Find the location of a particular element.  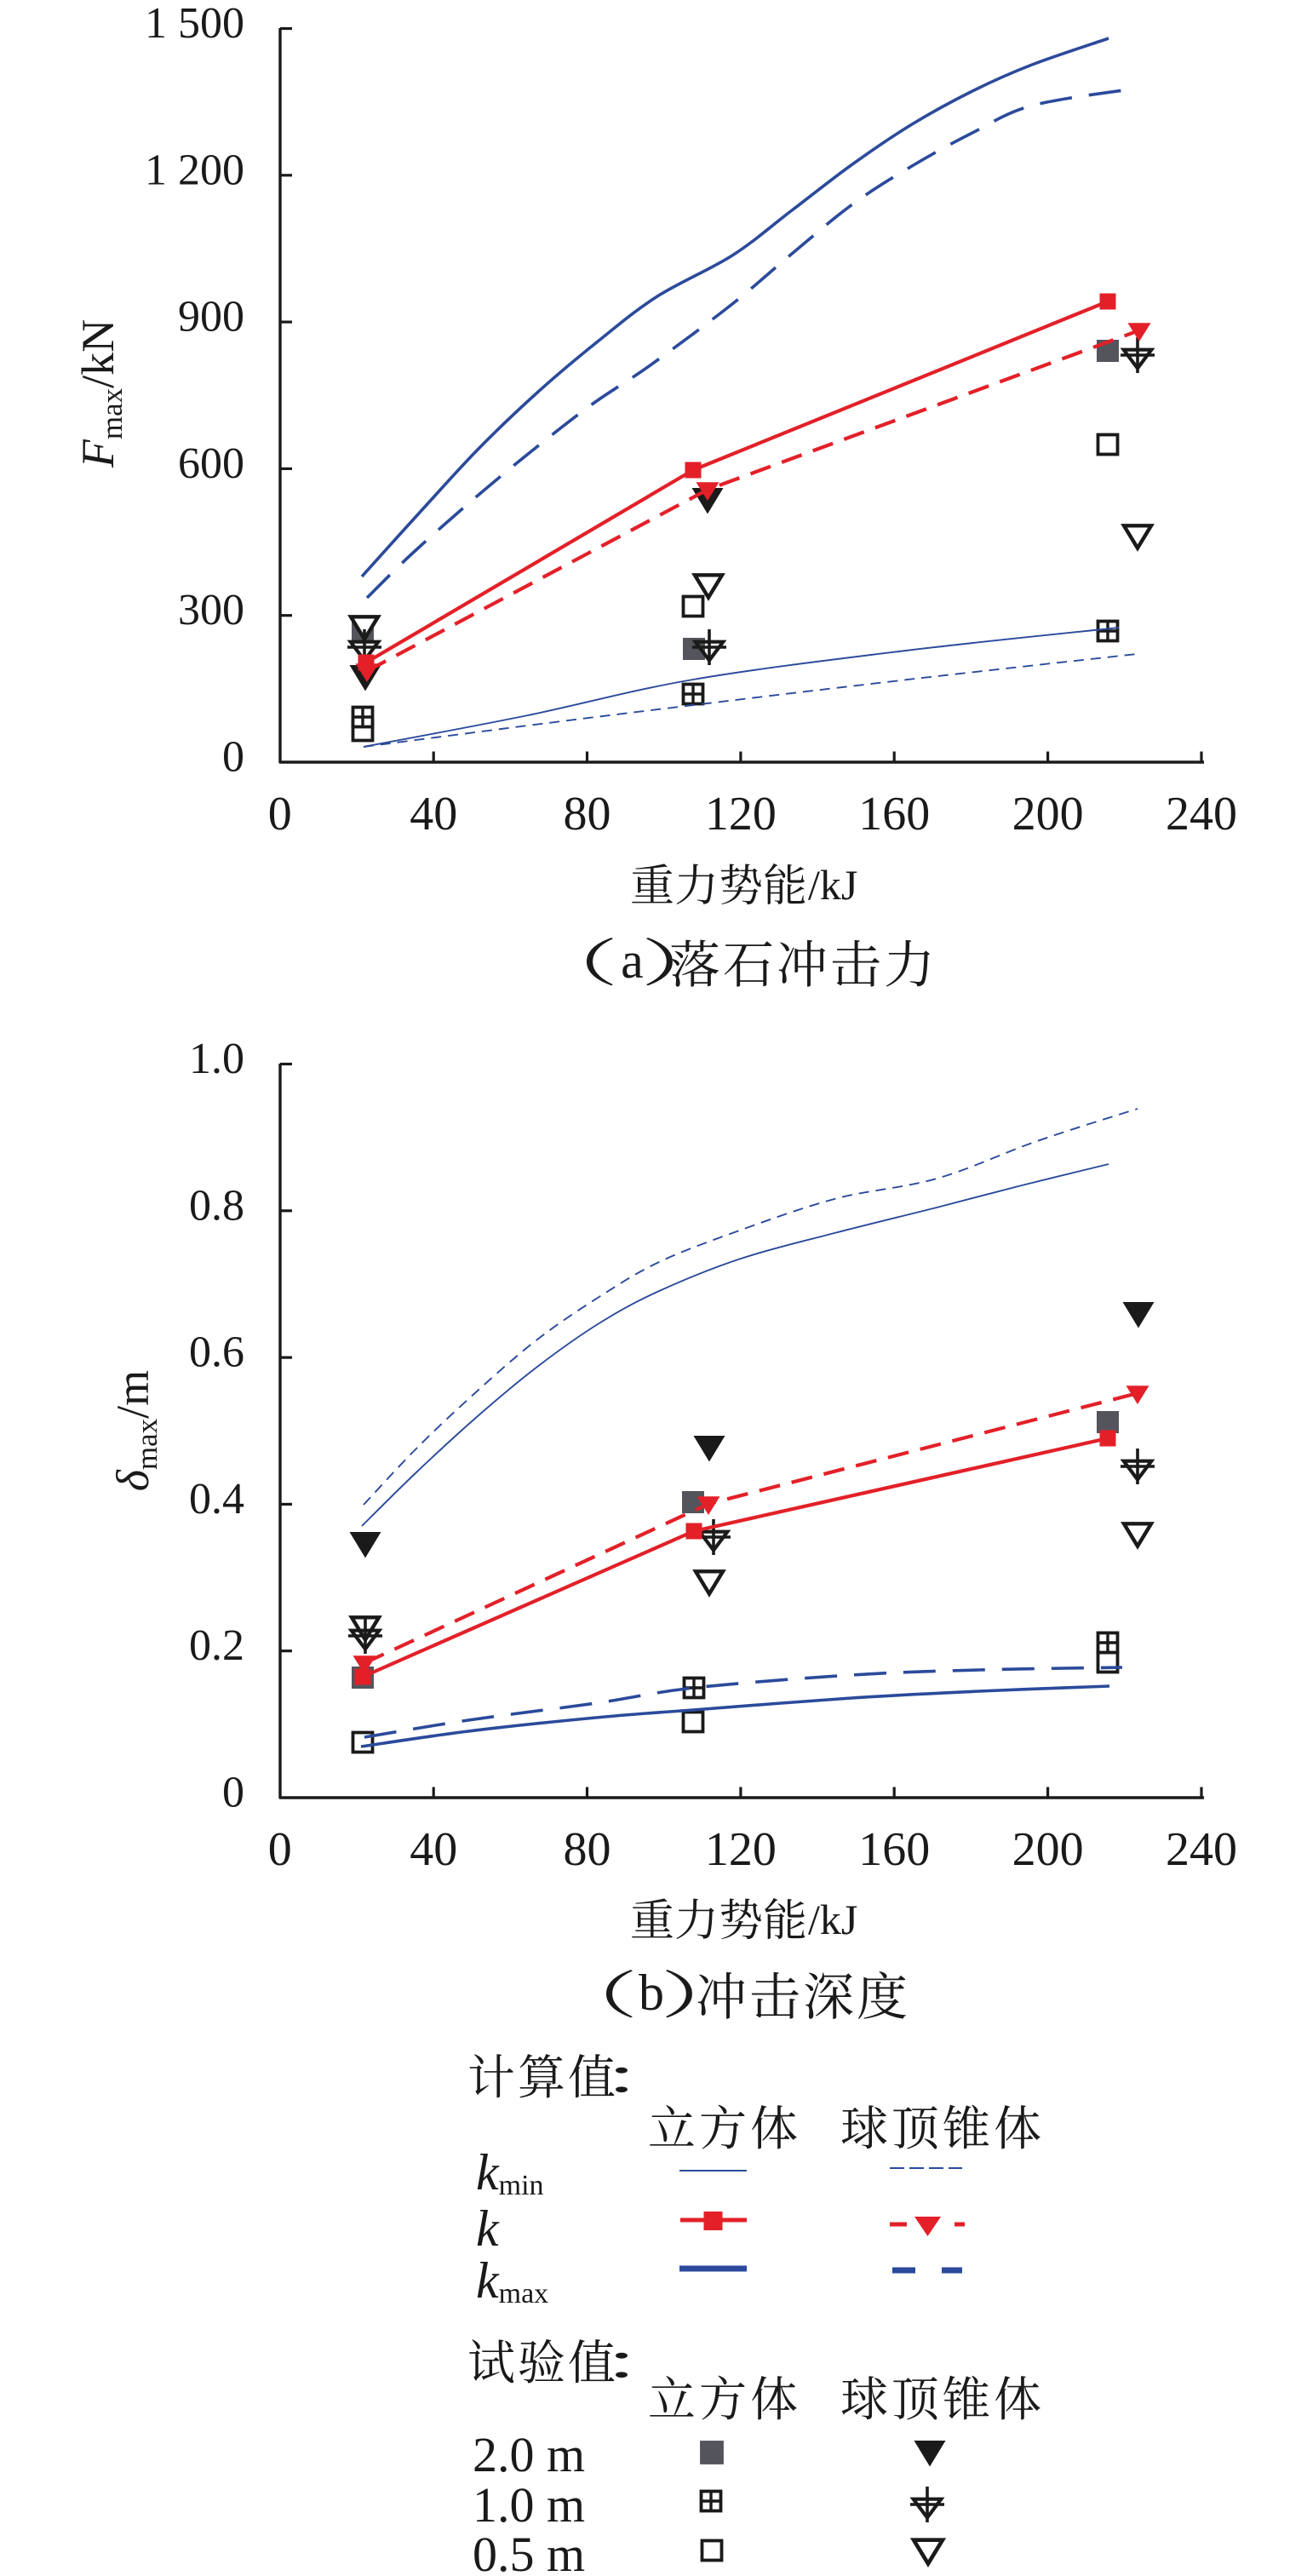

svg-text: b is located at coordinates (651, 1993).